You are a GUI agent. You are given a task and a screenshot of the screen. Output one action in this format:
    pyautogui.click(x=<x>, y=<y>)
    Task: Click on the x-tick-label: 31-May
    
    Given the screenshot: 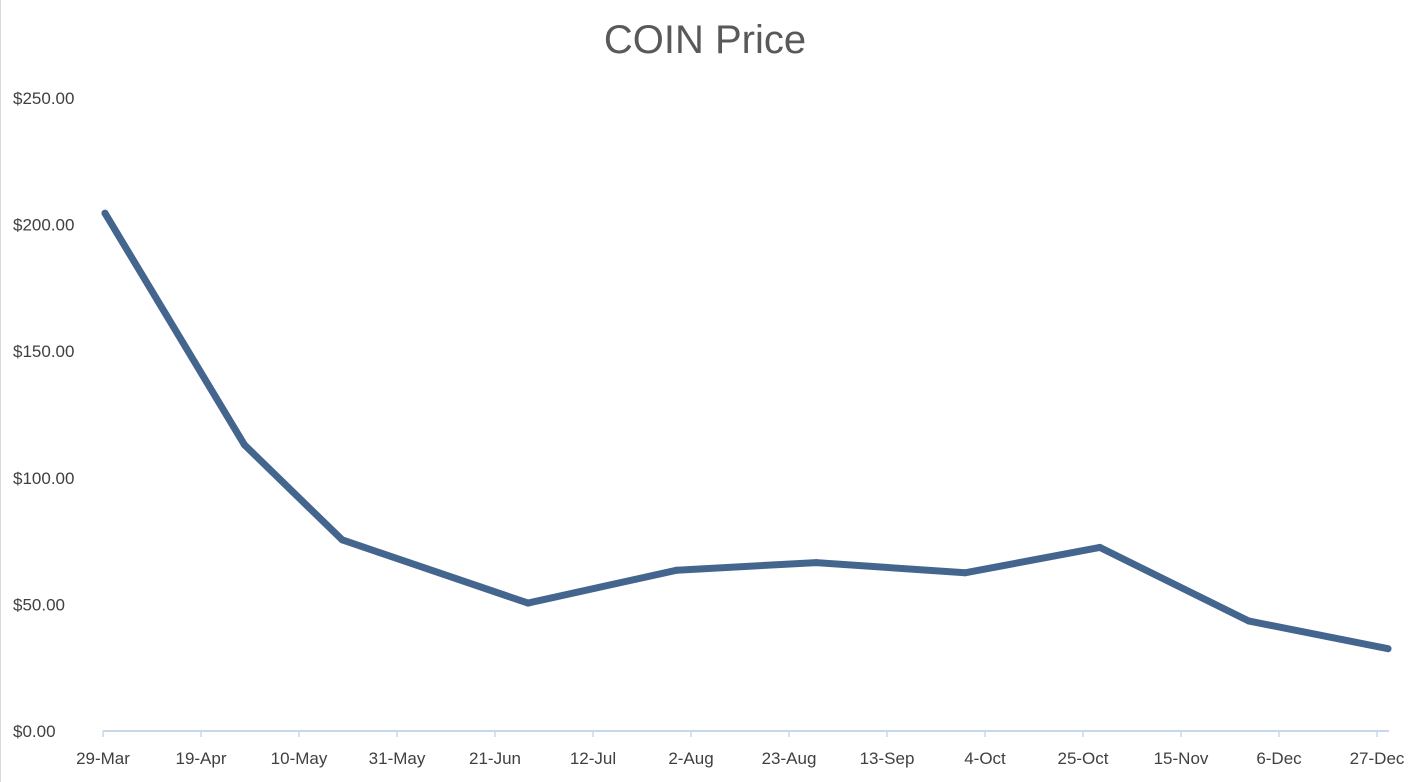 What is the action you would take?
    pyautogui.click(x=397, y=758)
    